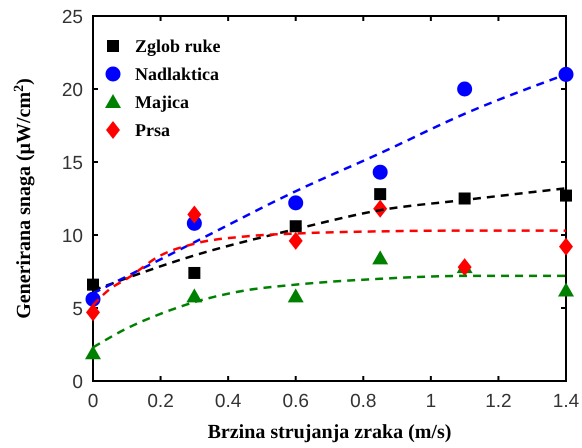 The width and height of the screenshot is (582, 448). What do you see at coordinates (178, 46) in the screenshot?
I see `legend-label: Zglob ruke` at bounding box center [178, 46].